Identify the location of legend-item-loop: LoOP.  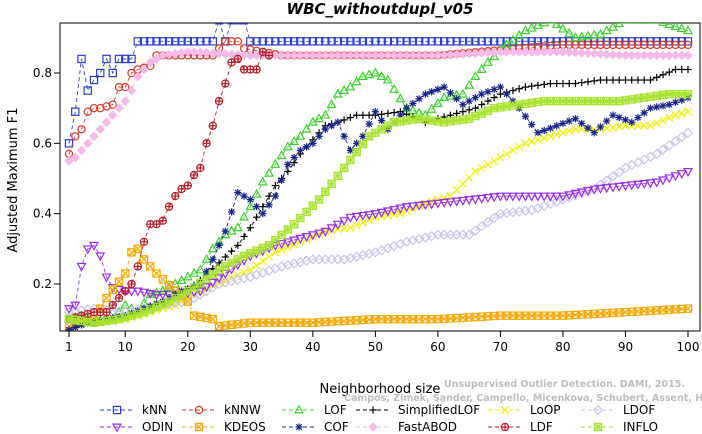
(524, 410).